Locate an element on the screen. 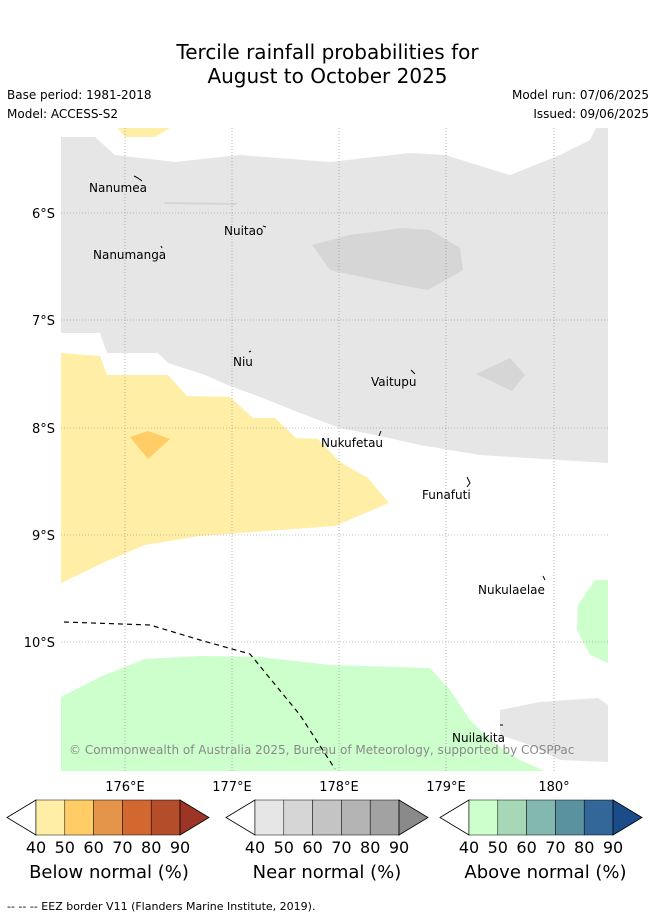 Image resolution: width=655 pixels, height=919 pixels. title-line-1: Tercile rainfall probabilities for is located at coordinates (327, 52).